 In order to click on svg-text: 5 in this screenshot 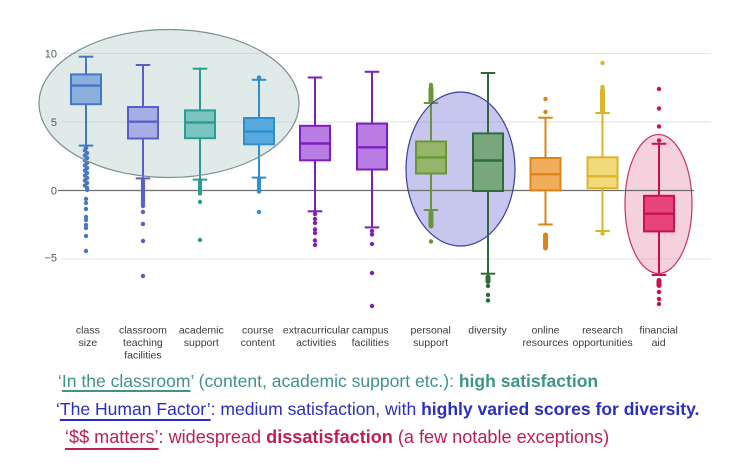, I will do `click(54, 123)`.